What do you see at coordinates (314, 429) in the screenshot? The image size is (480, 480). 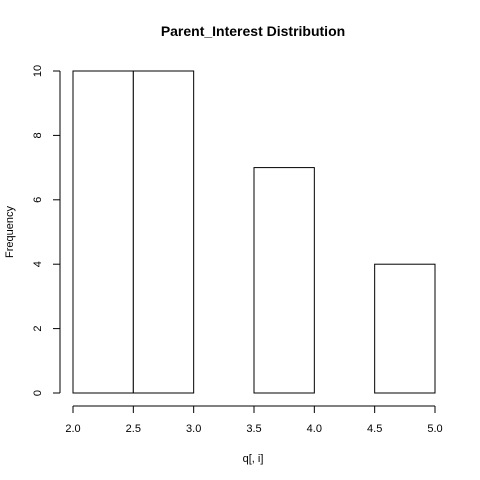 I see `x-tick-label: 4.0` at bounding box center [314, 429].